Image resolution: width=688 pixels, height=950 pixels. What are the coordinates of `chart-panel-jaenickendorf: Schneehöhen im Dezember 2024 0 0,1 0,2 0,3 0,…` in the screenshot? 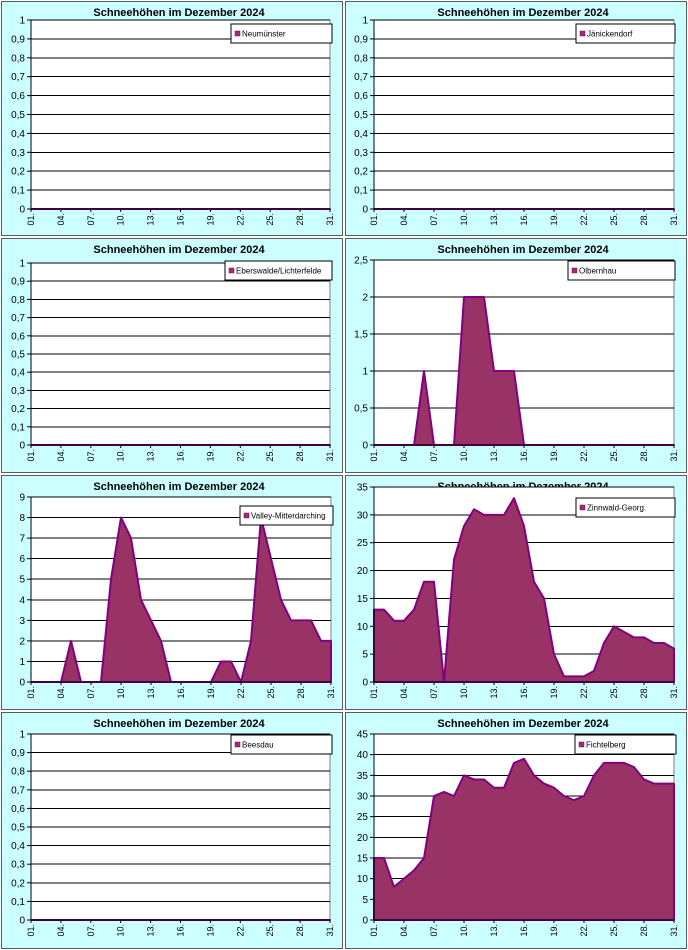 It's located at (516, 118).